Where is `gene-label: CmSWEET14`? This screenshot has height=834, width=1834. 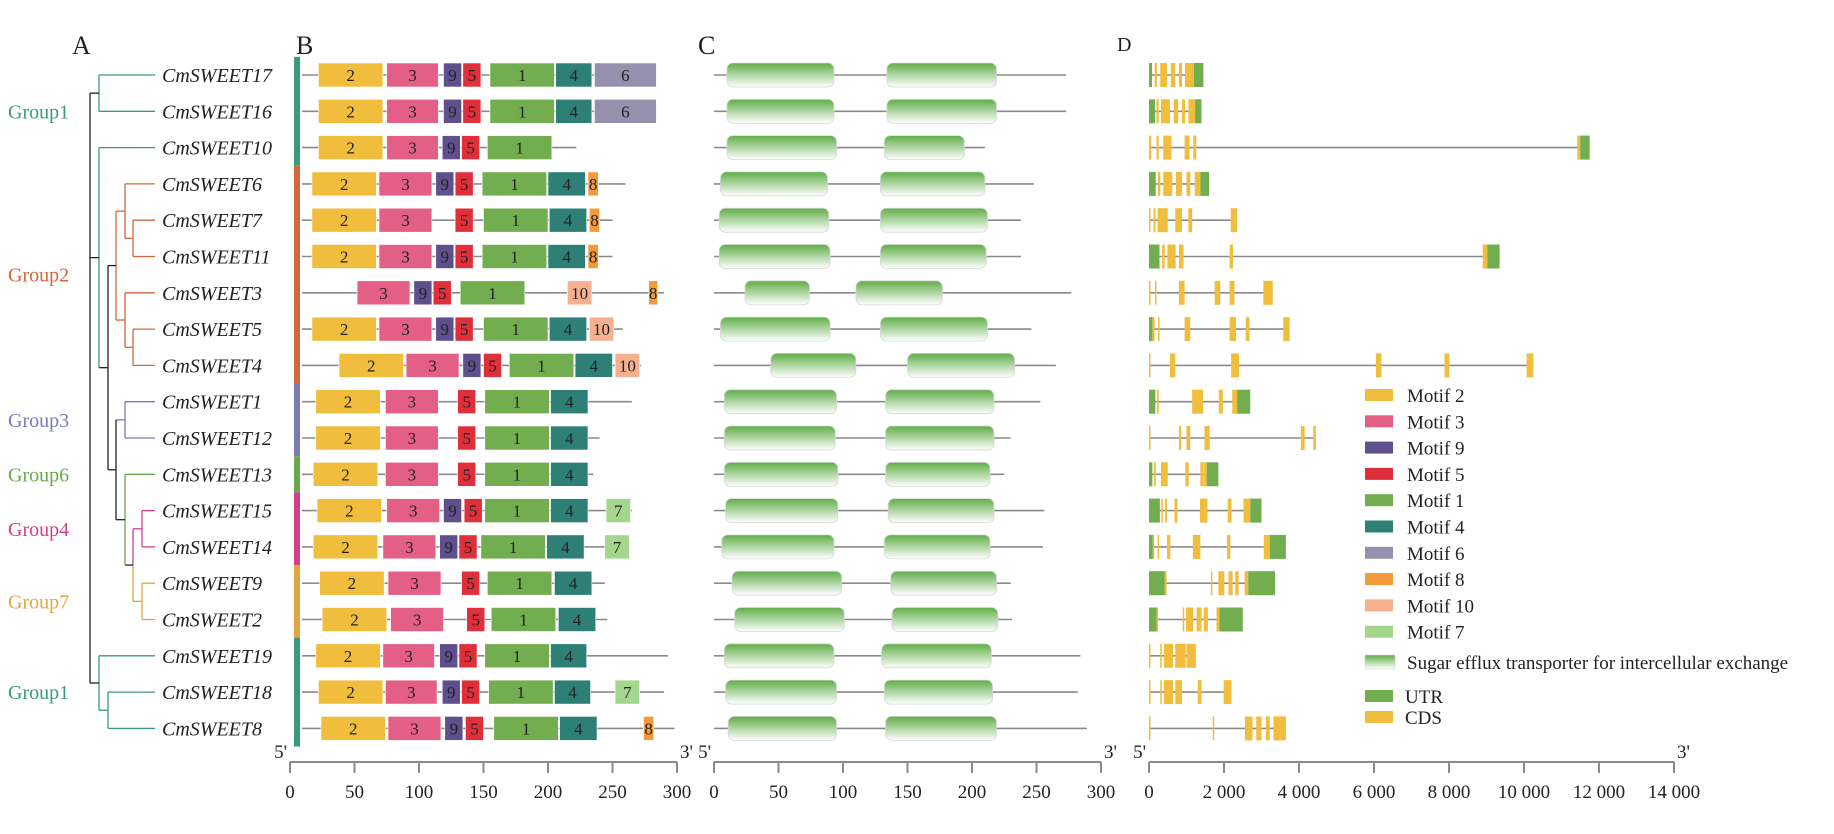 gene-label: CmSWEET14 is located at coordinates (217, 548).